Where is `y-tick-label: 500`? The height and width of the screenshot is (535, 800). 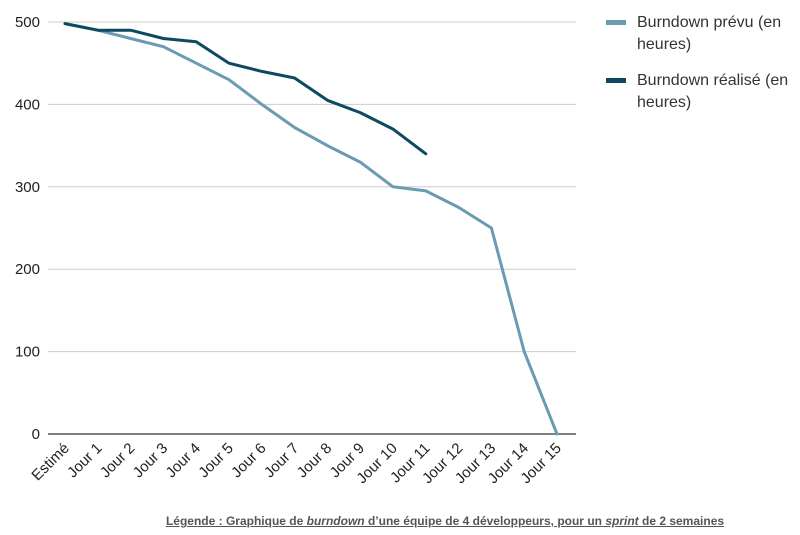
y-tick-label: 500 is located at coordinates (27, 22).